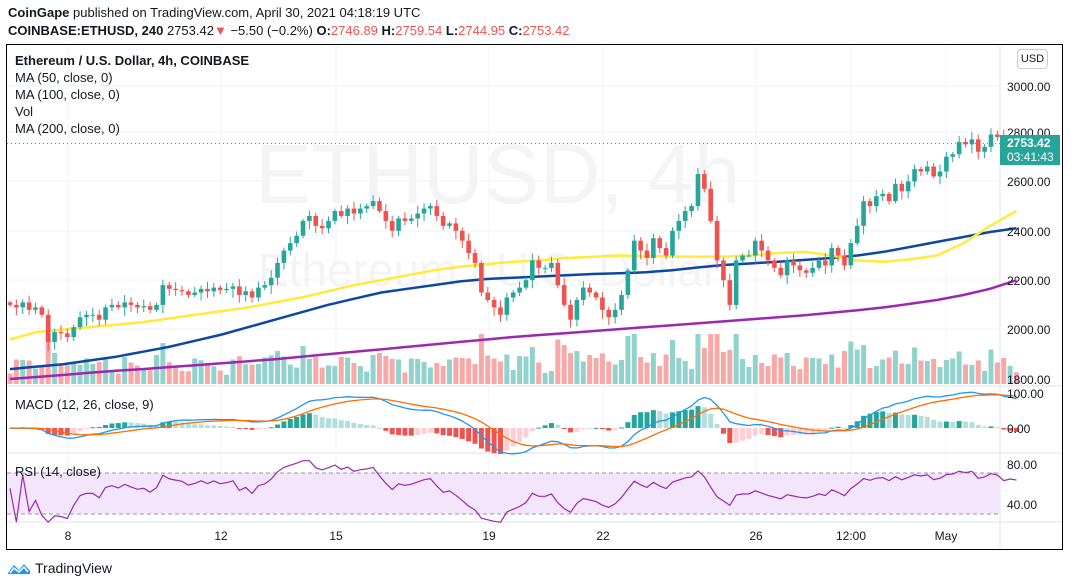 The width and height of the screenshot is (1073, 587). What do you see at coordinates (67, 94) in the screenshot?
I see `legend-ma100: MA (100, close, 0)` at bounding box center [67, 94].